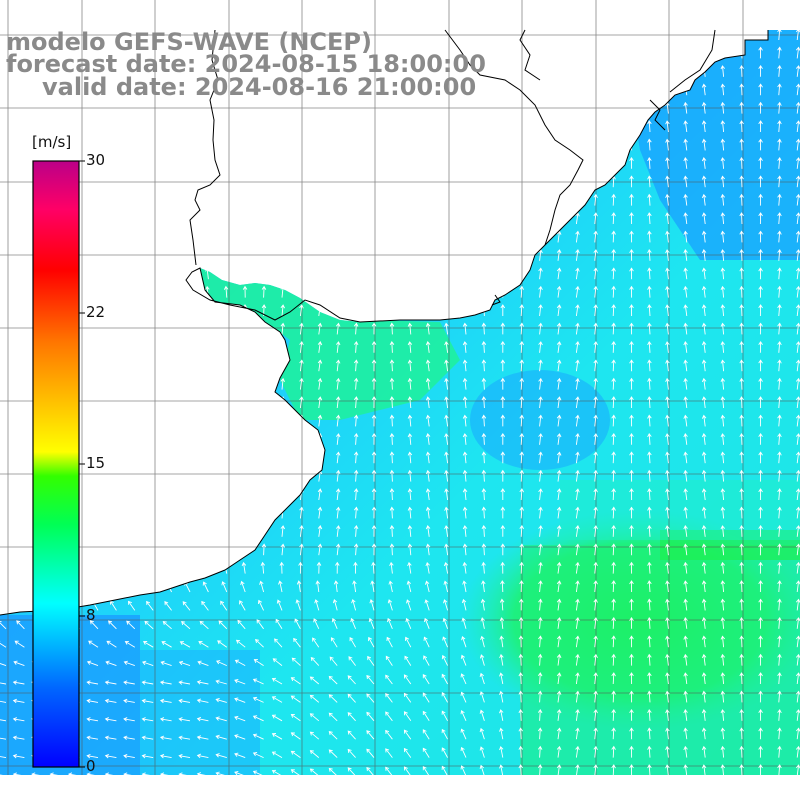 The width and height of the screenshot is (800, 800). Describe the element at coordinates (189, 42) in the screenshot. I see `model-title: modelo GEFS-WAVE (NCEP)` at that location.